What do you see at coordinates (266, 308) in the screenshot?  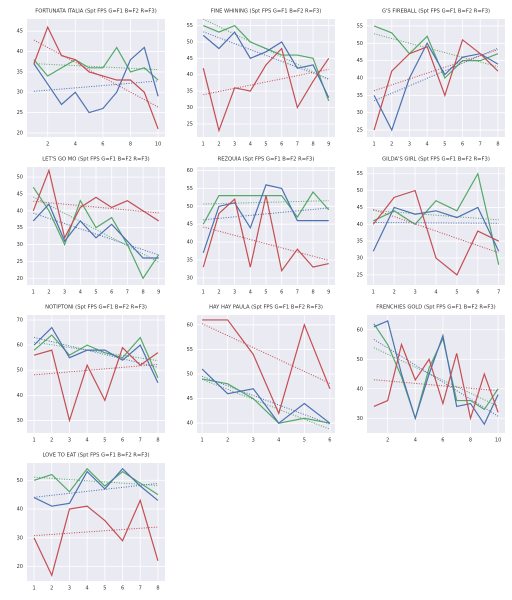 I see `chart-title: HAY HAY PAULA (Spt FPS G=F1 B=F2 R=F3)` at bounding box center [266, 308].